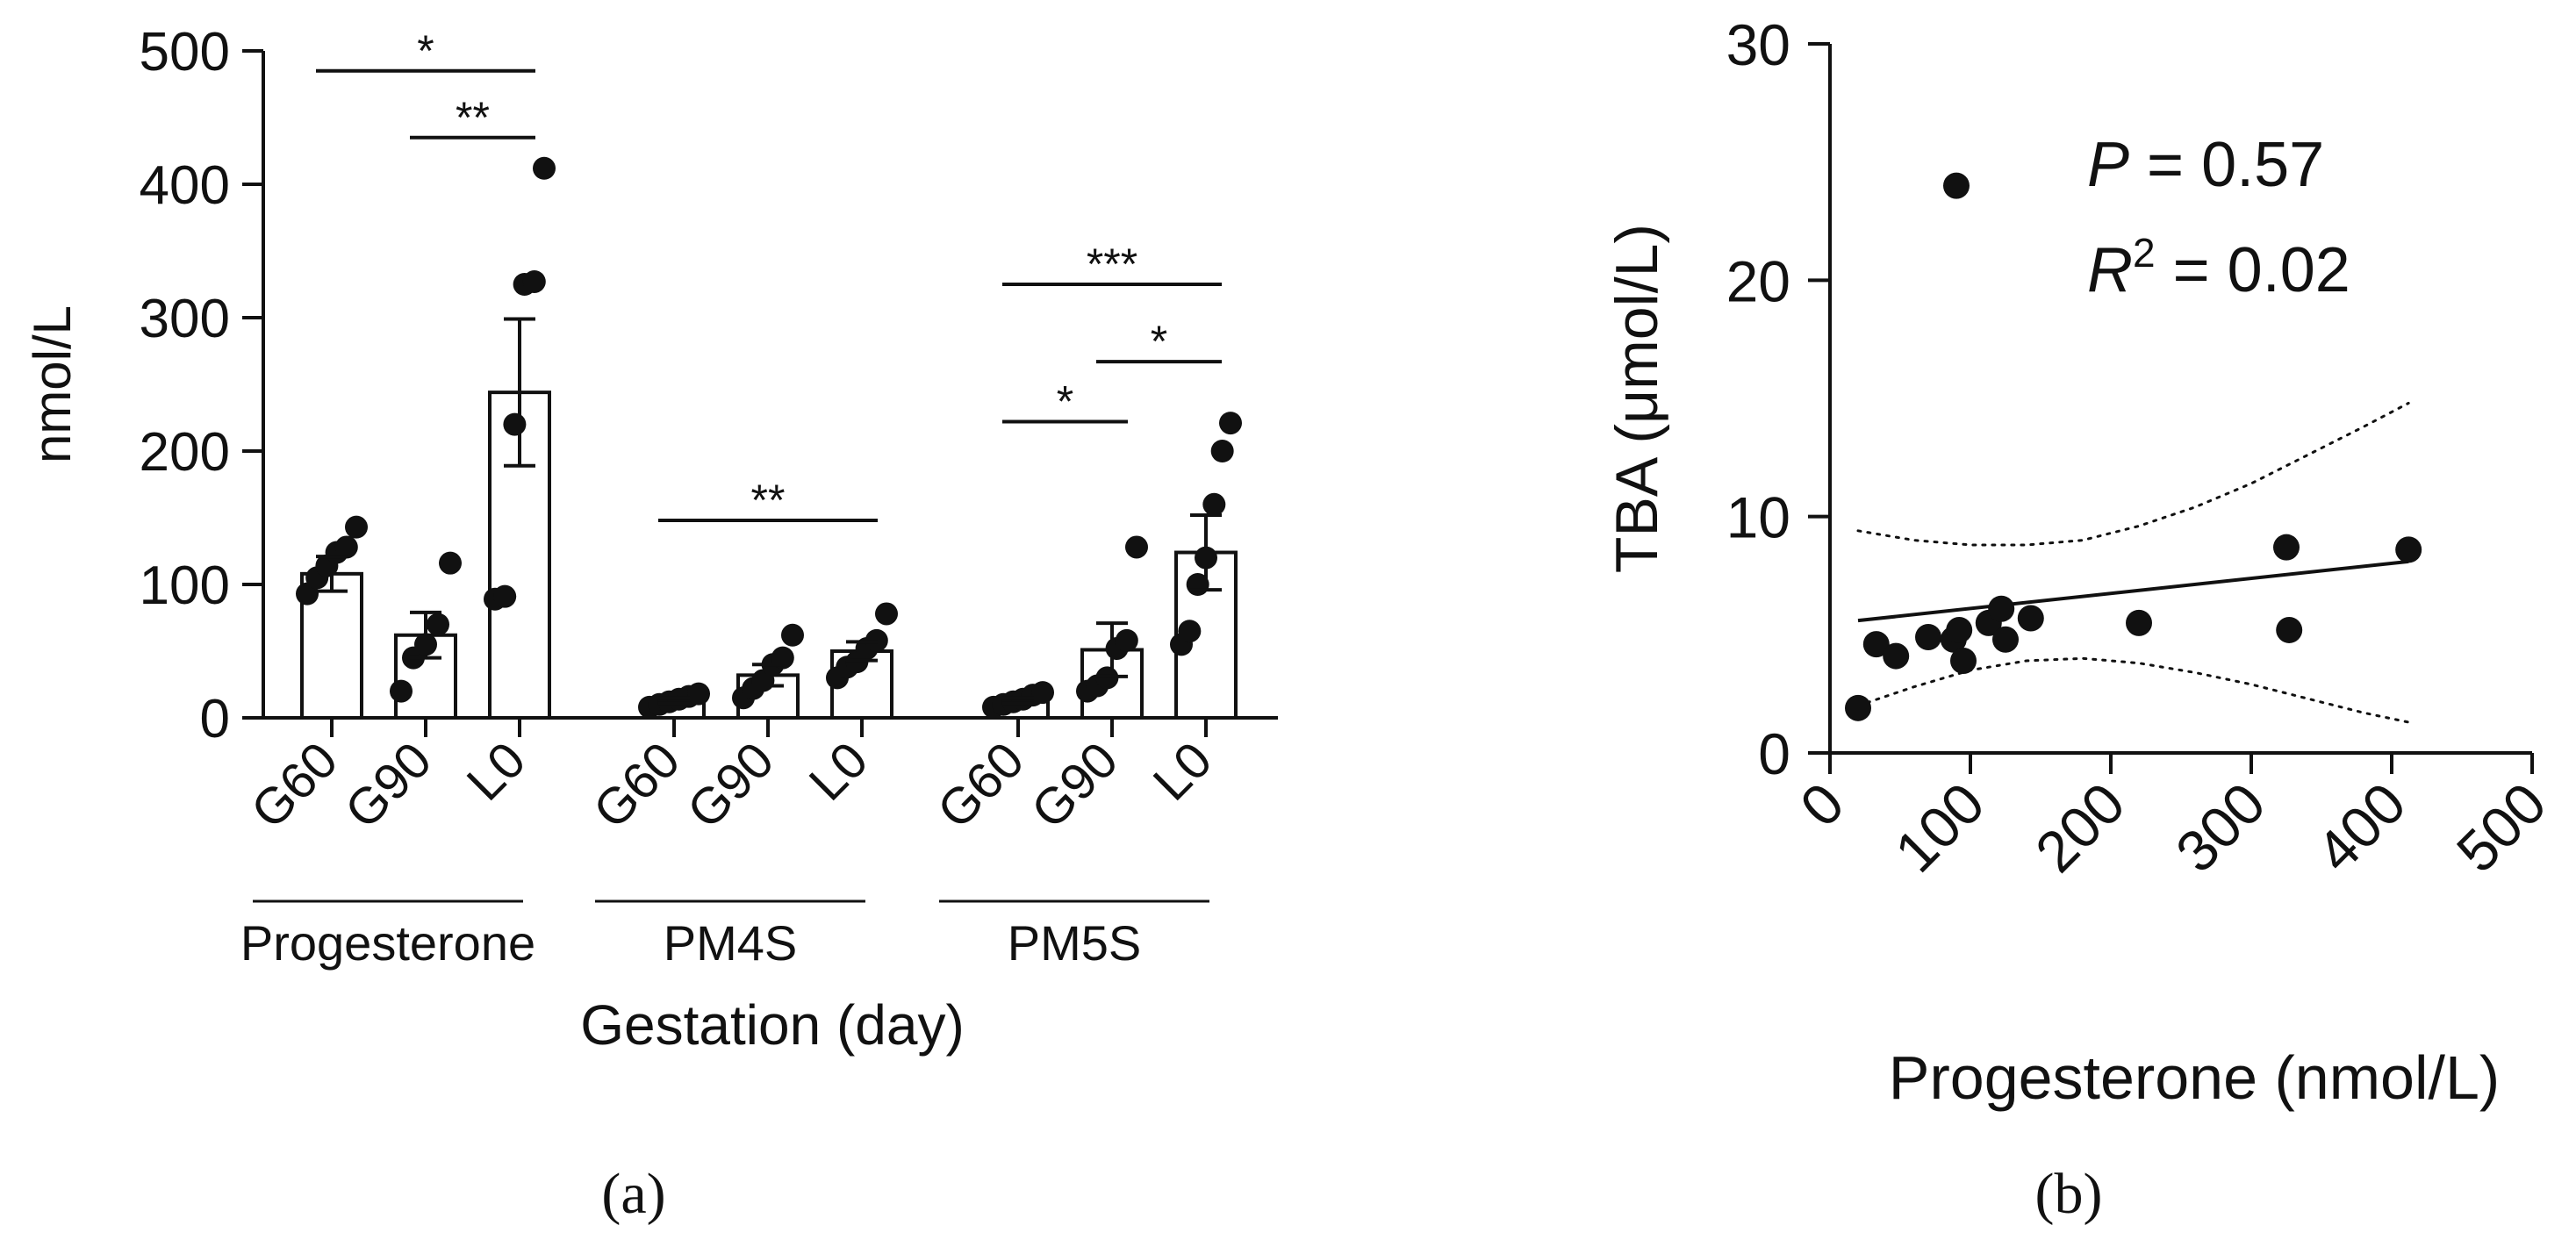 This screenshot has height=1247, width=2576. Describe the element at coordinates (2110, 270) in the screenshot. I see `r-symbol: R` at that location.